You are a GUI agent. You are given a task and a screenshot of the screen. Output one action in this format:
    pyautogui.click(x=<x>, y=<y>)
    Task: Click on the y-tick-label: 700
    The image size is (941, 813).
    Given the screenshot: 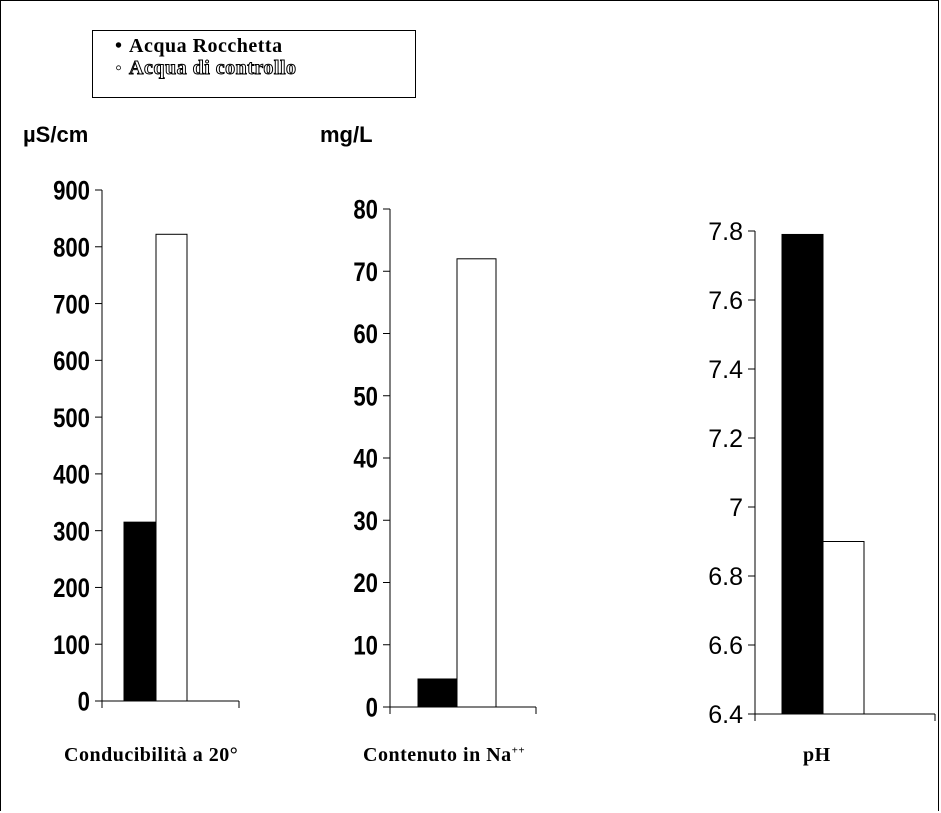 What is the action you would take?
    pyautogui.click(x=71, y=305)
    